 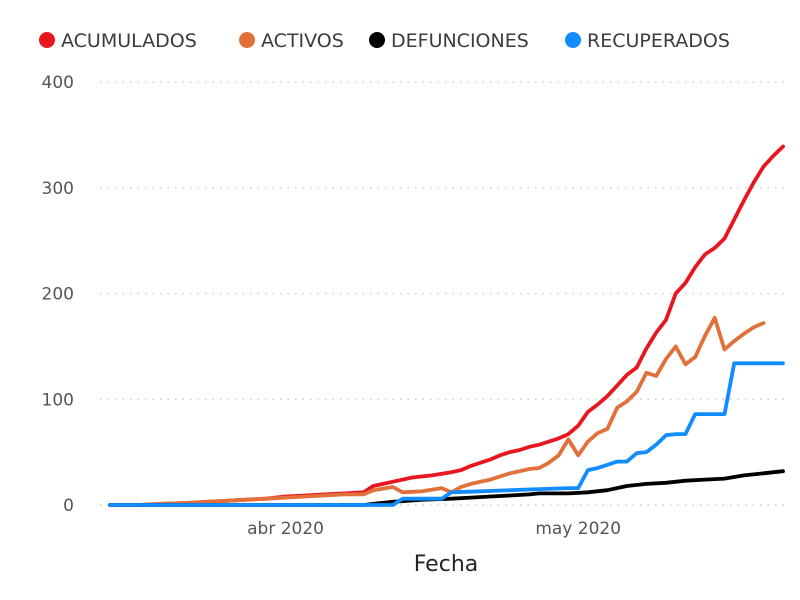 What do you see at coordinates (68, 506) in the screenshot?
I see `y-tick-label: 0` at bounding box center [68, 506].